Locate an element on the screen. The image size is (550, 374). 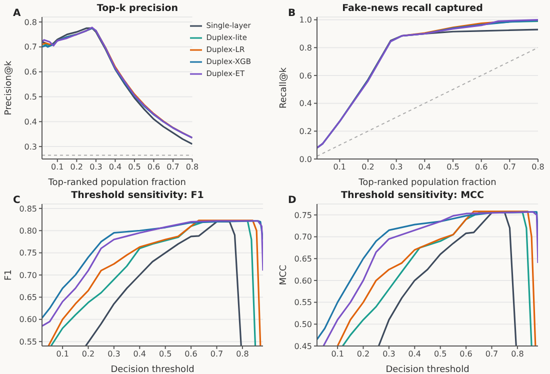
y-axis-title: MCC is located at coordinates (284, 275).